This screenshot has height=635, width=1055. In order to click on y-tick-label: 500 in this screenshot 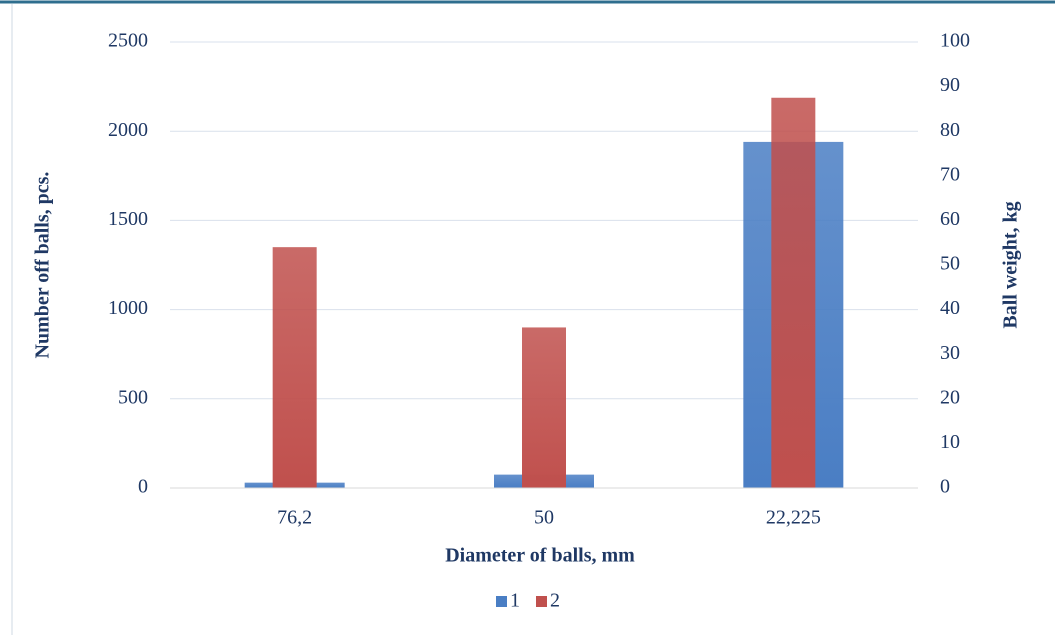, I will do `click(133, 397)`.